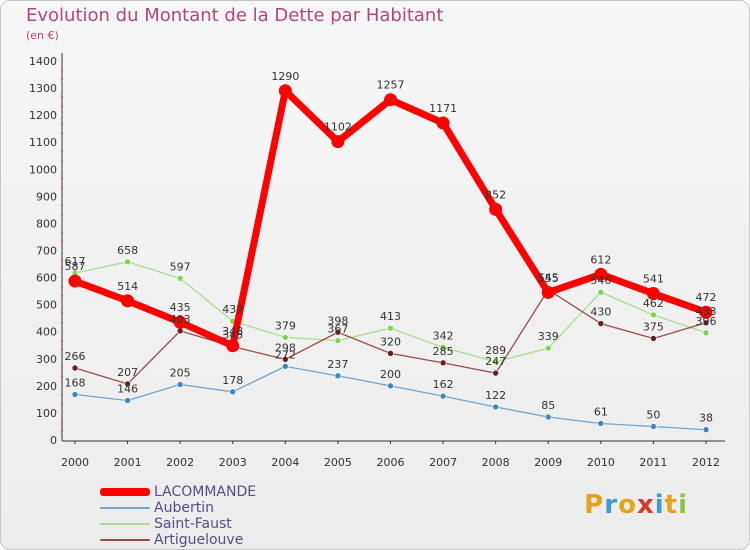  What do you see at coordinates (46, 305) in the screenshot?
I see `y-tick-label: 500` at bounding box center [46, 305].